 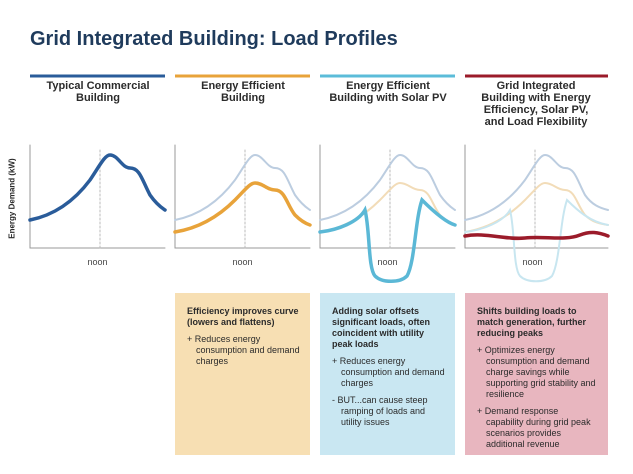 What do you see at coordinates (243, 92) in the screenshot?
I see `column-heading: Energy Efficient Building` at bounding box center [243, 92].